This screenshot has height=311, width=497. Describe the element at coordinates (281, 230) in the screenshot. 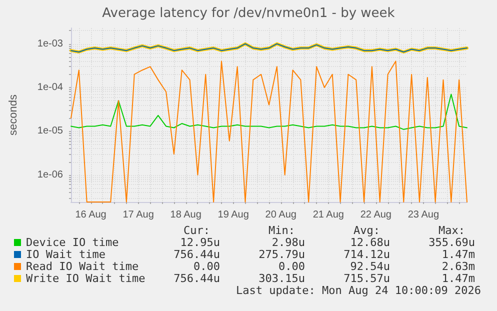

I see `text: Min:` at that location.